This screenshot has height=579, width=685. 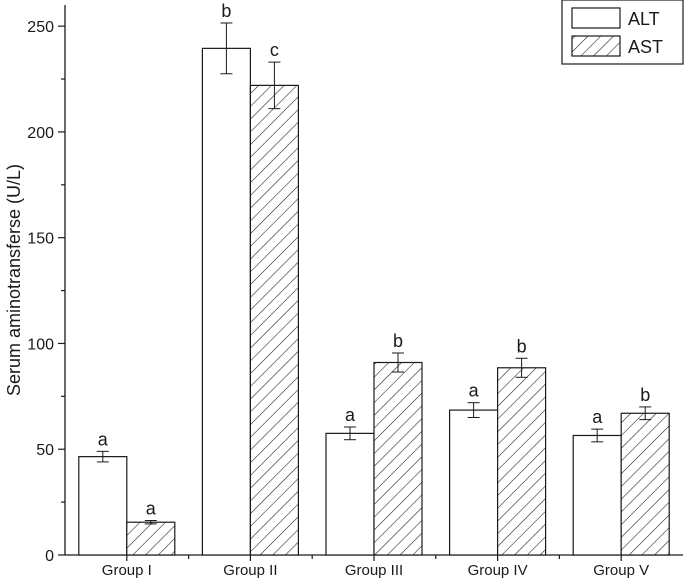 What do you see at coordinates (49, 556) in the screenshot?
I see `y-tick-label: 0` at bounding box center [49, 556].